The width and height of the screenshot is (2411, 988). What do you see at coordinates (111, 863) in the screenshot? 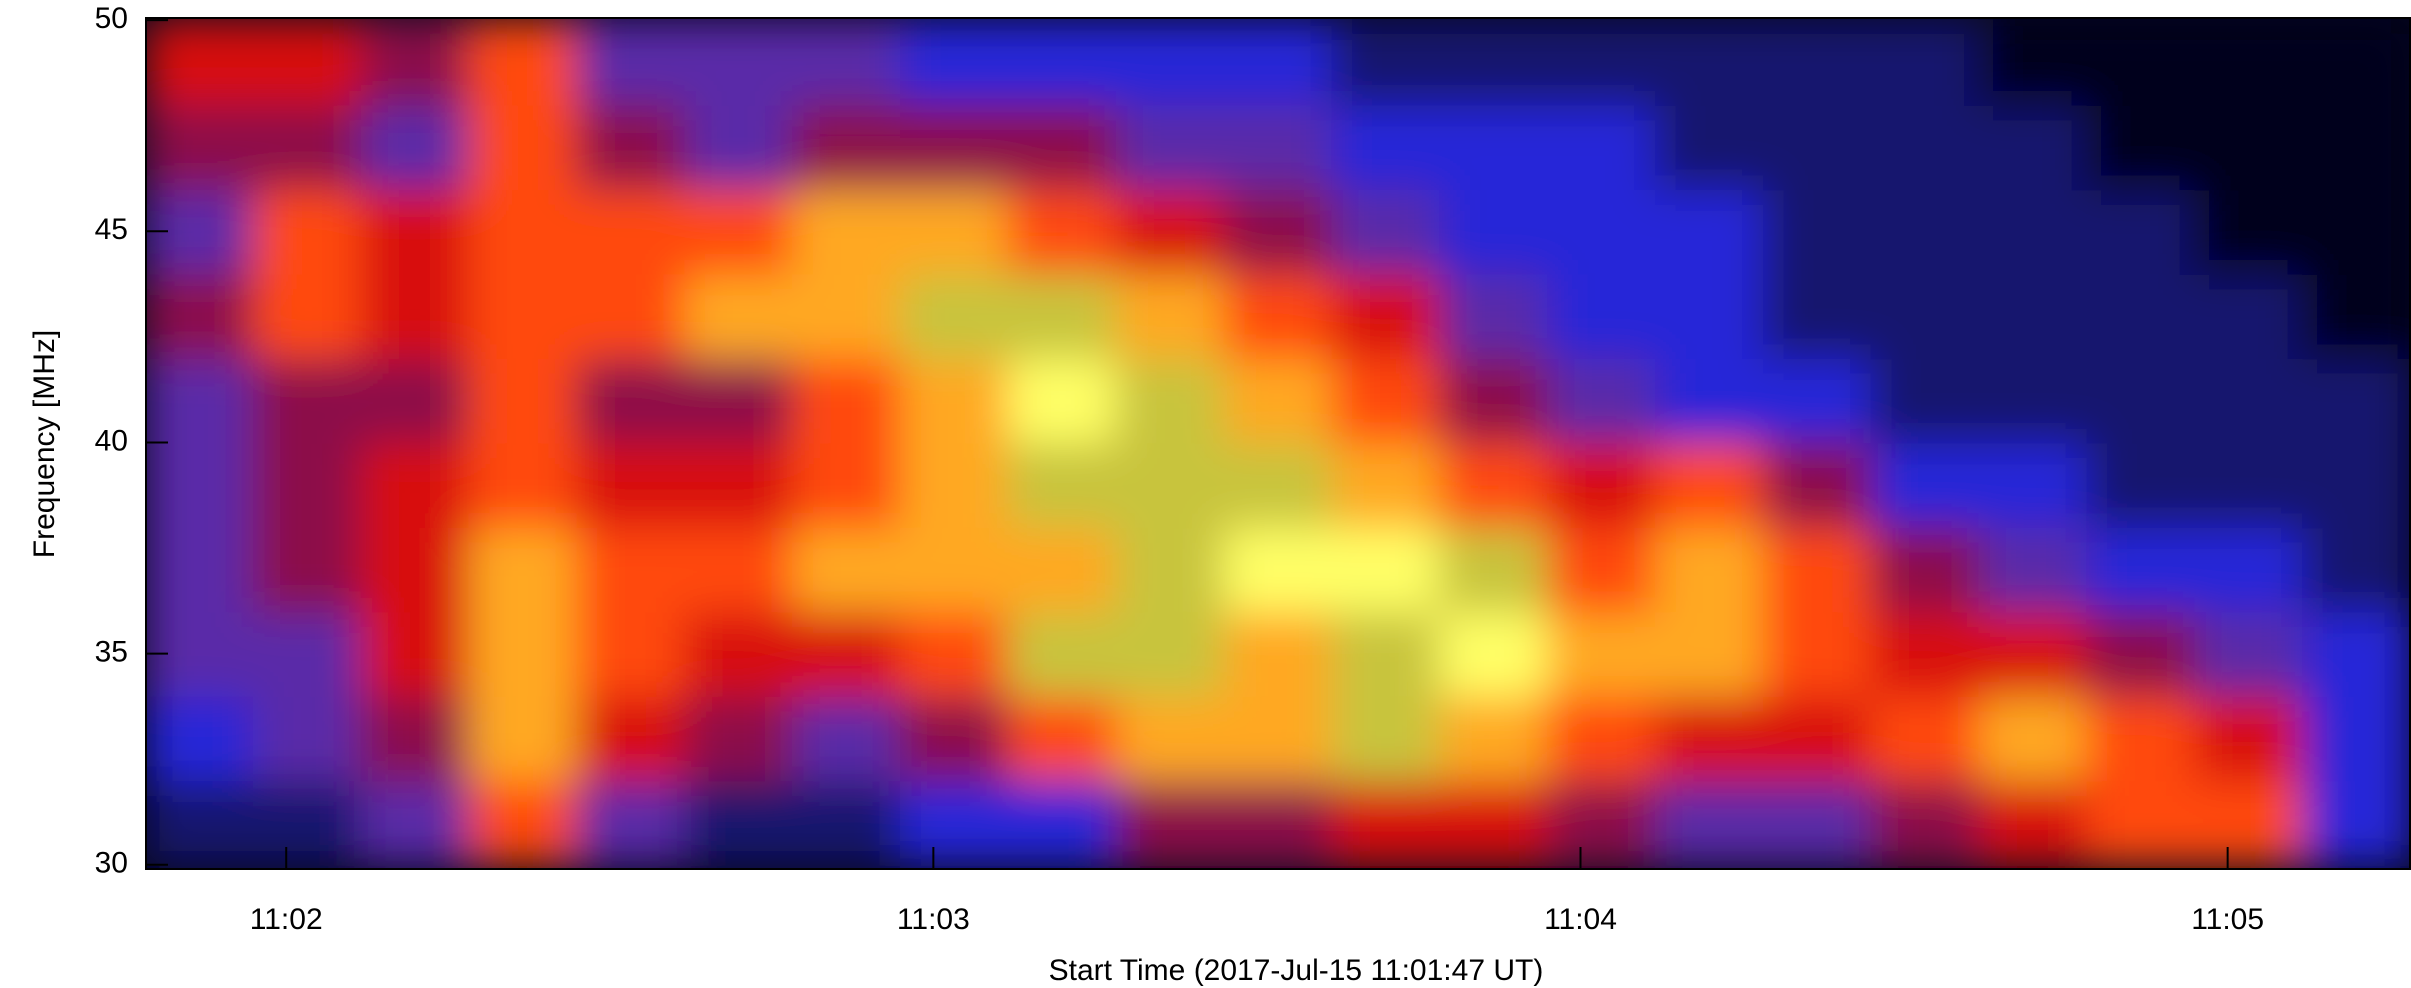
I see `y-tick-label: 30` at bounding box center [111, 863].